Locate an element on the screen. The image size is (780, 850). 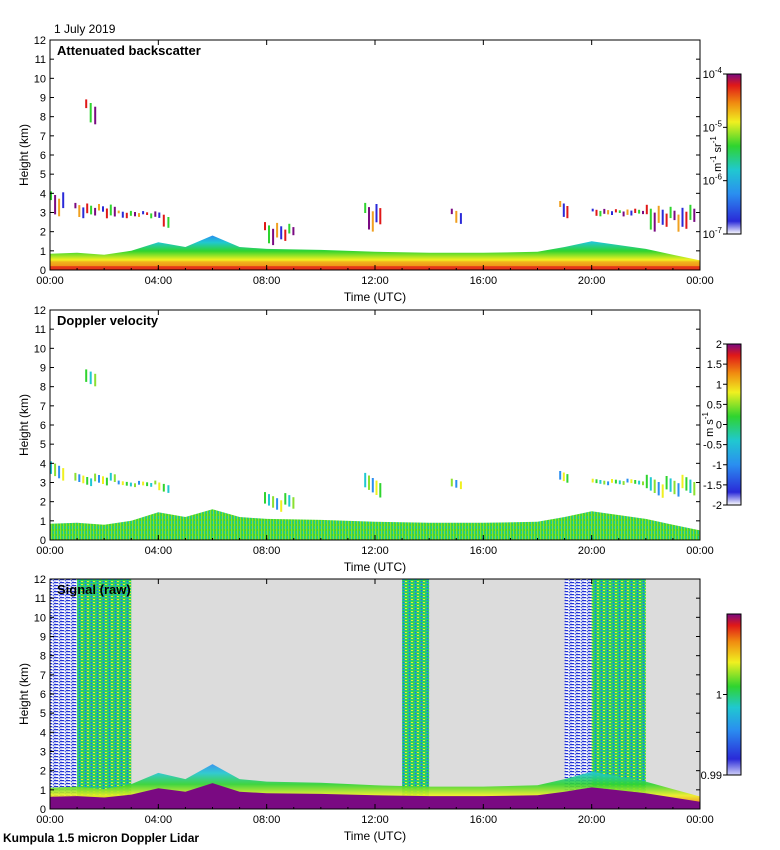
x-tick-label: 04:00 is located at coordinates (159, 281).